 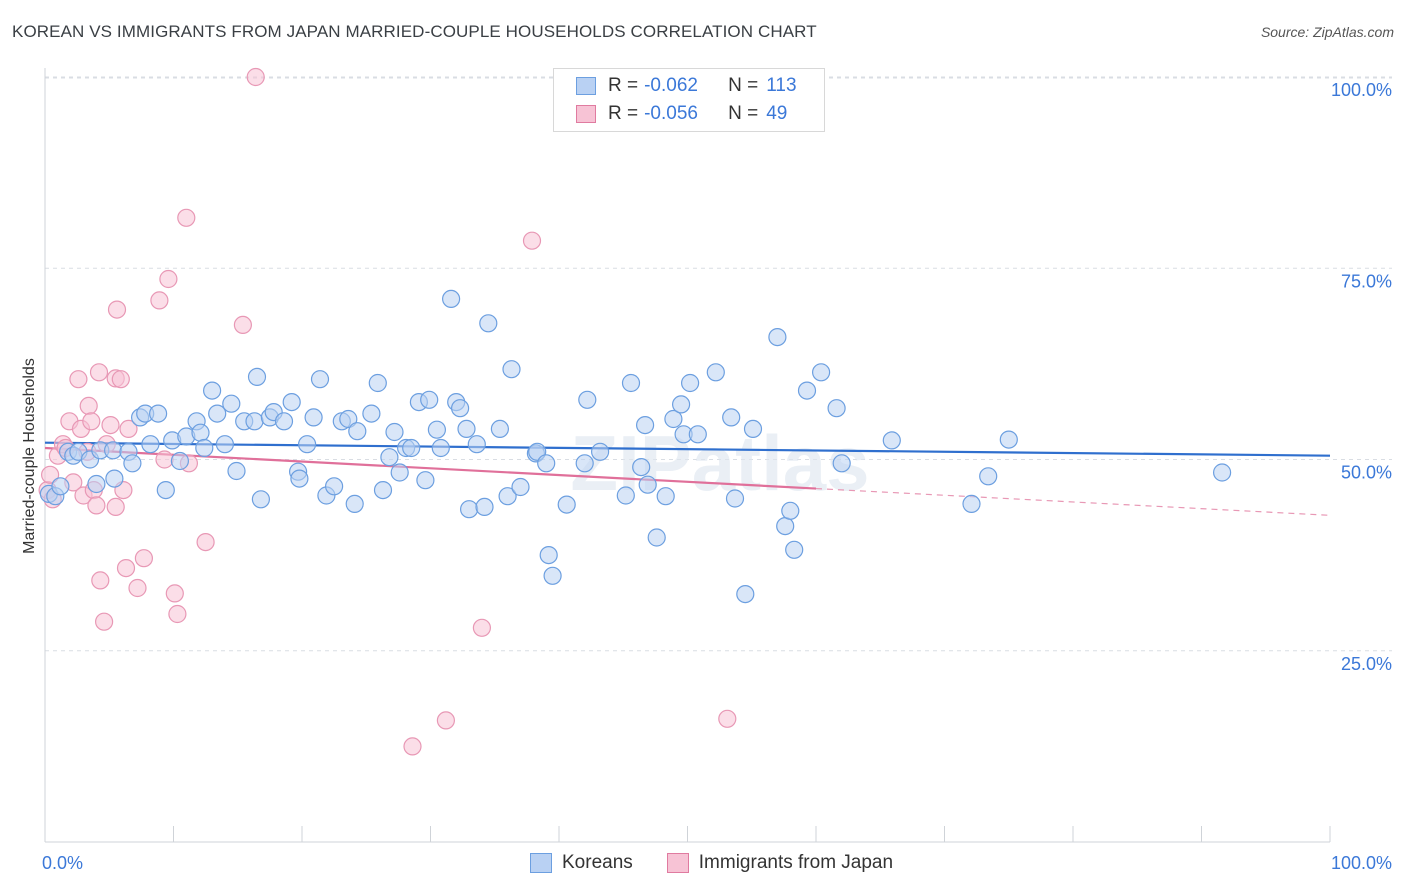 What do you see at coordinates (597, 862) in the screenshot?
I see `legend-label-koreans: Koreans` at bounding box center [597, 862].